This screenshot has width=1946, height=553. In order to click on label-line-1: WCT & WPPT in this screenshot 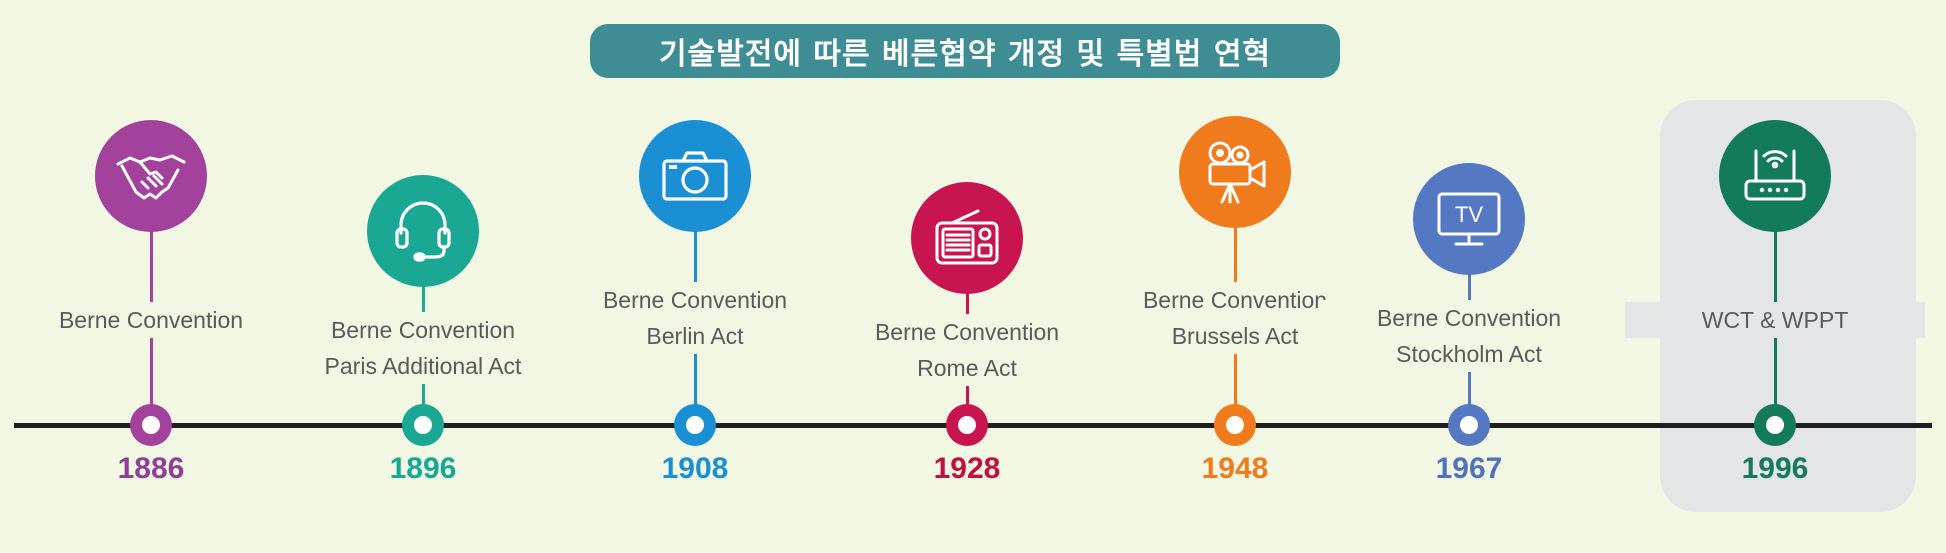, I will do `click(1775, 320)`.